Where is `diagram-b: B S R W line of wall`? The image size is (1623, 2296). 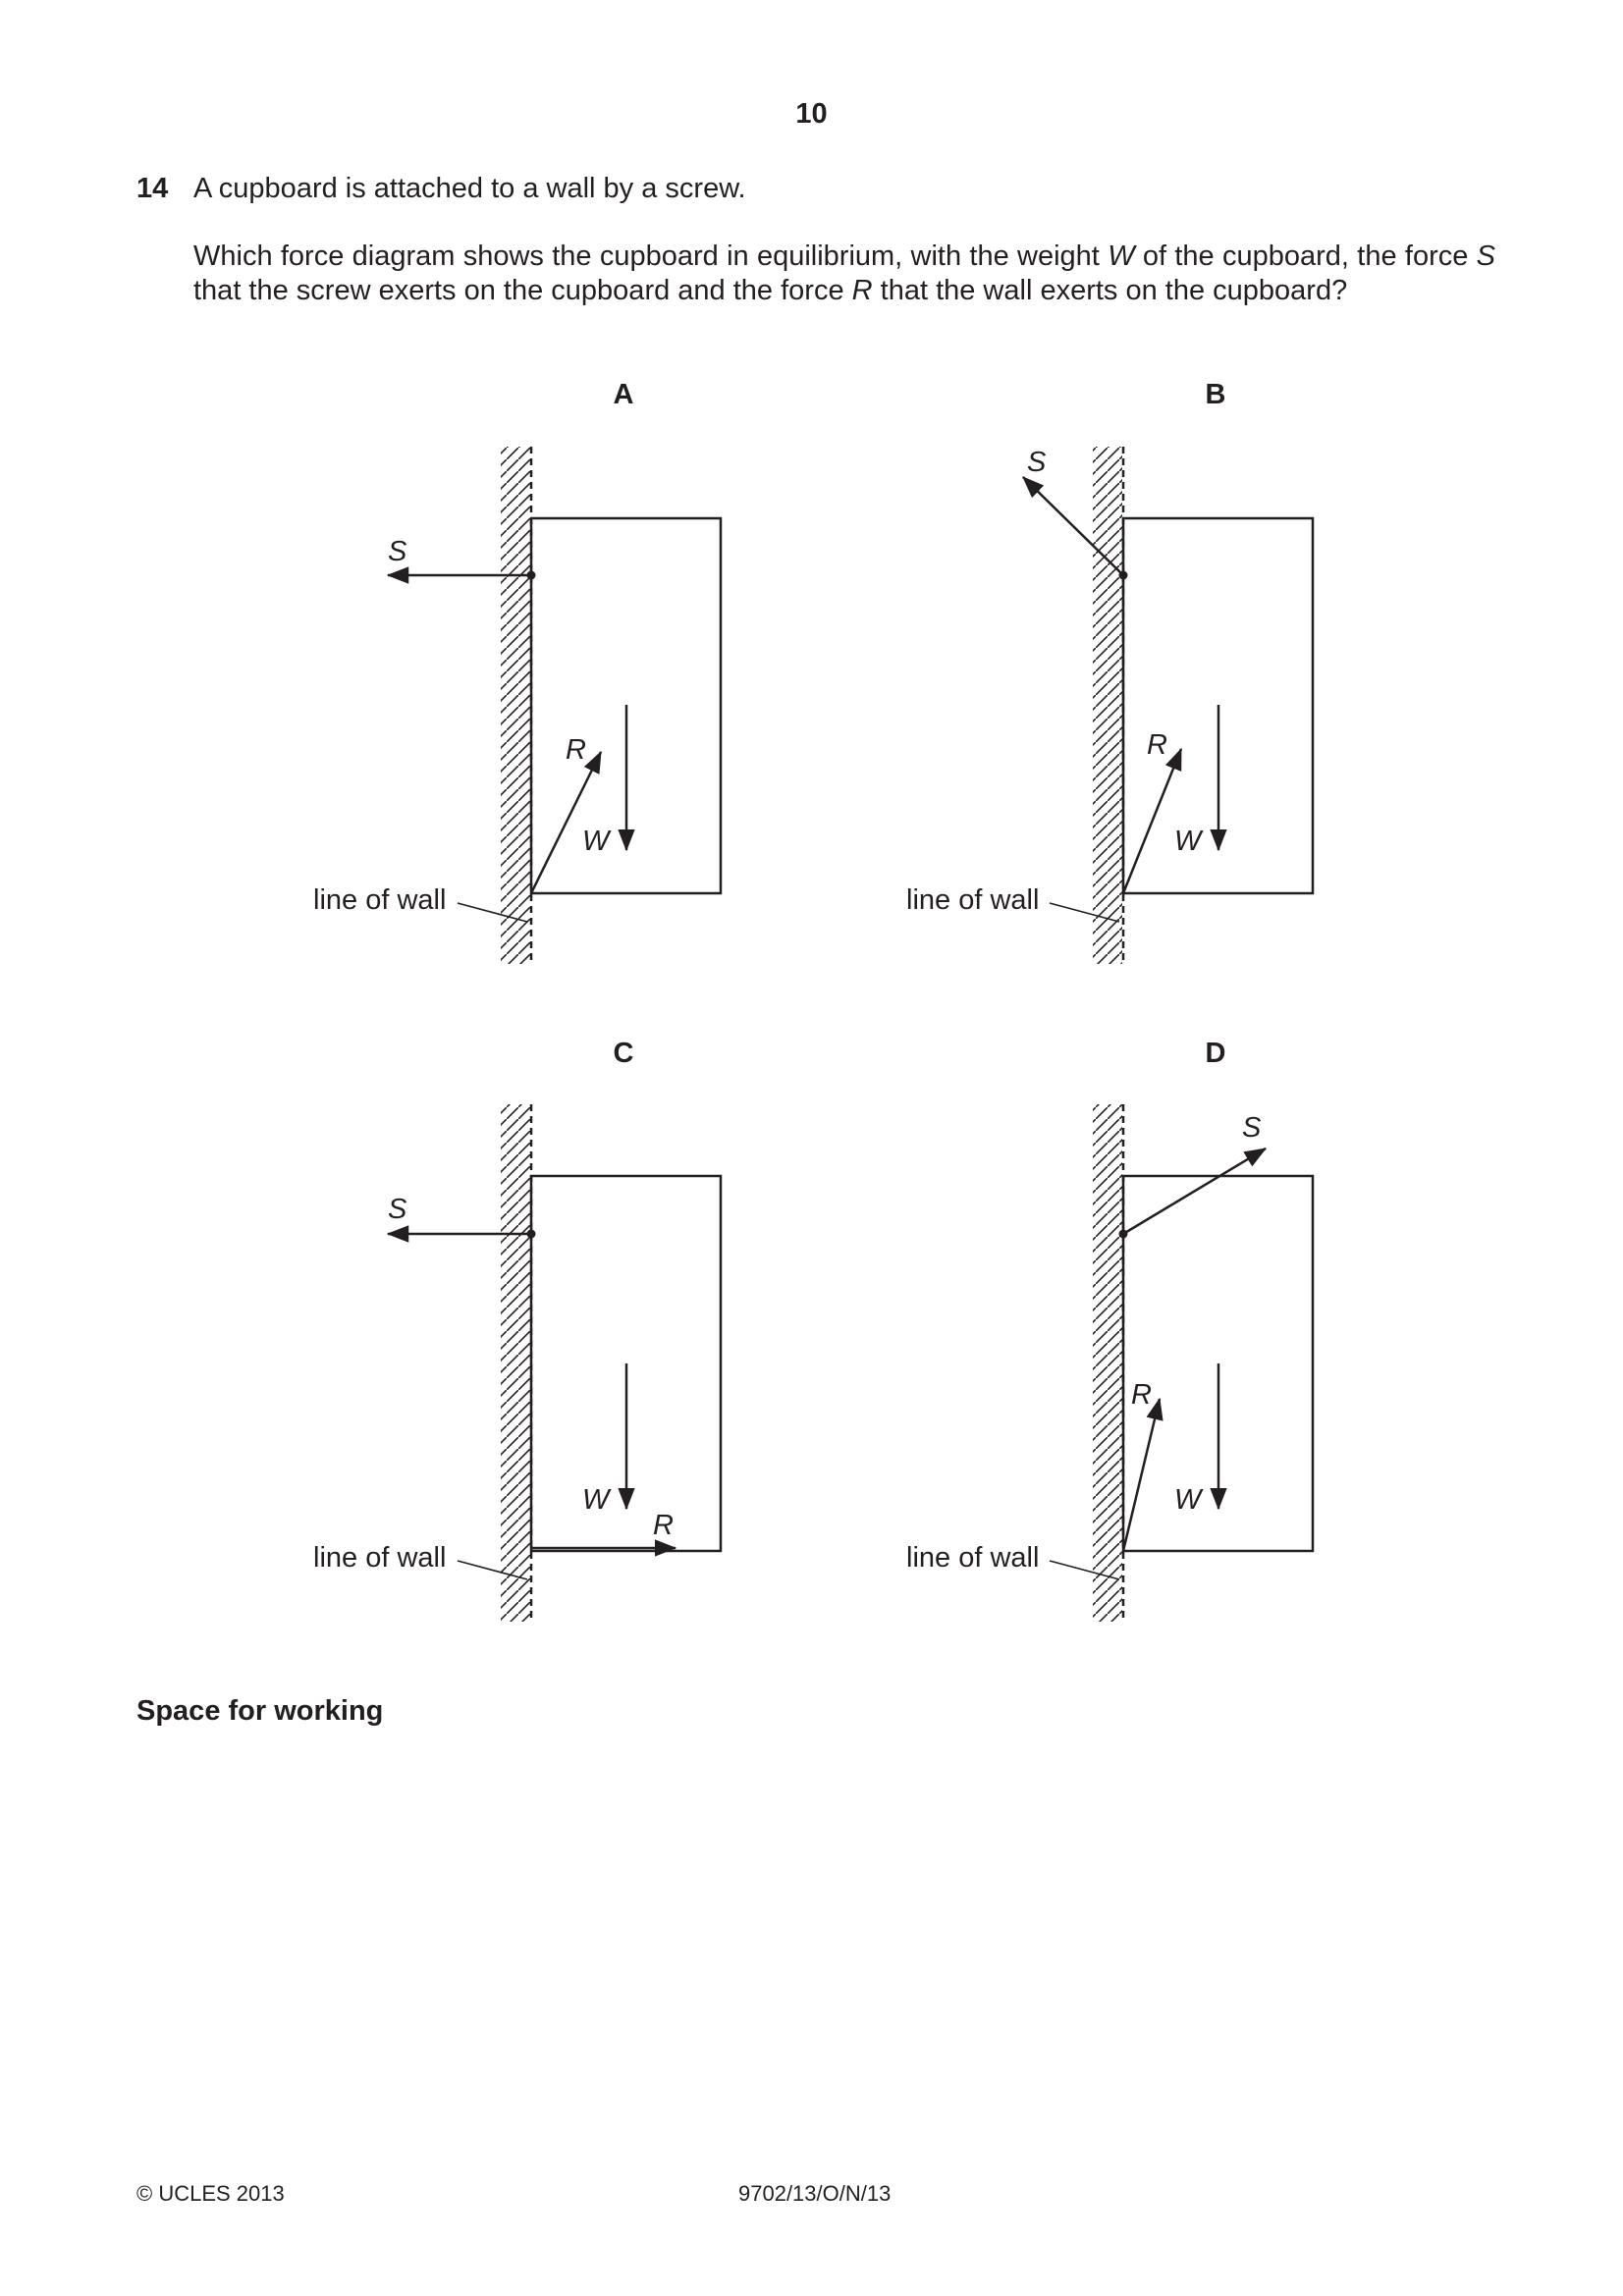 diagram-b: B S R W line of wall is located at coordinates (1110, 671).